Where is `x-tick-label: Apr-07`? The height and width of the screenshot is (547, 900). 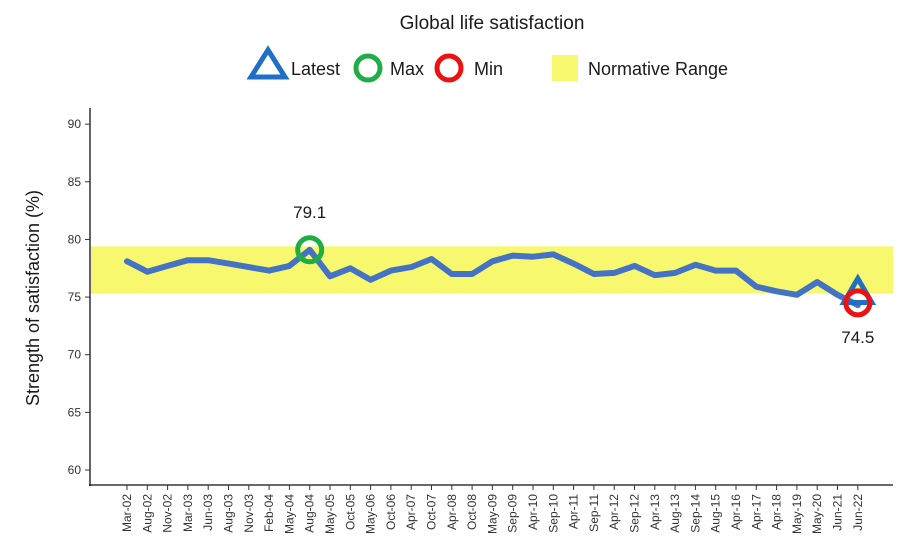 x-tick-label: Apr-07 is located at coordinates (411, 512).